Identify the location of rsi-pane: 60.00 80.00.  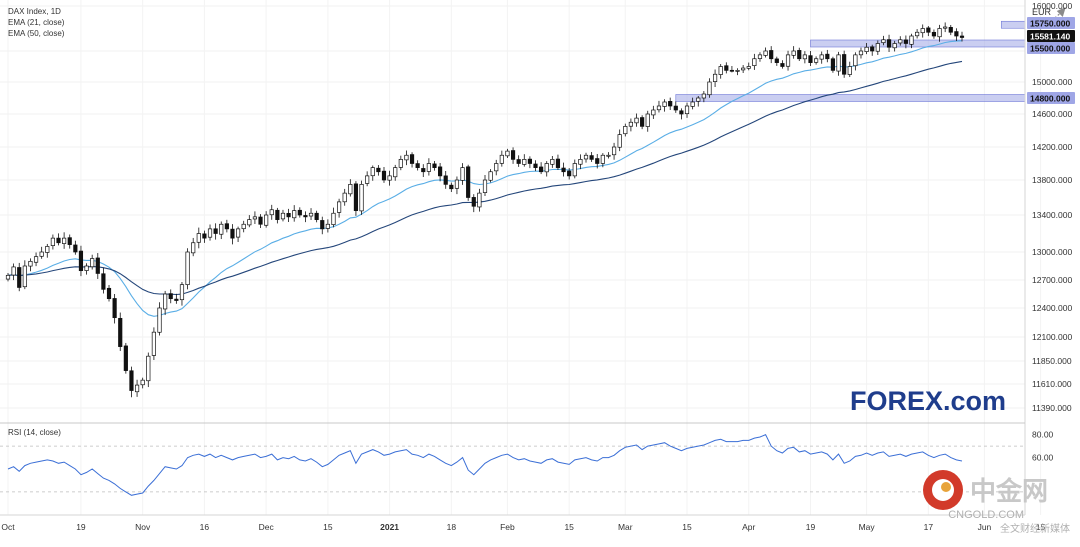
(527, 463).